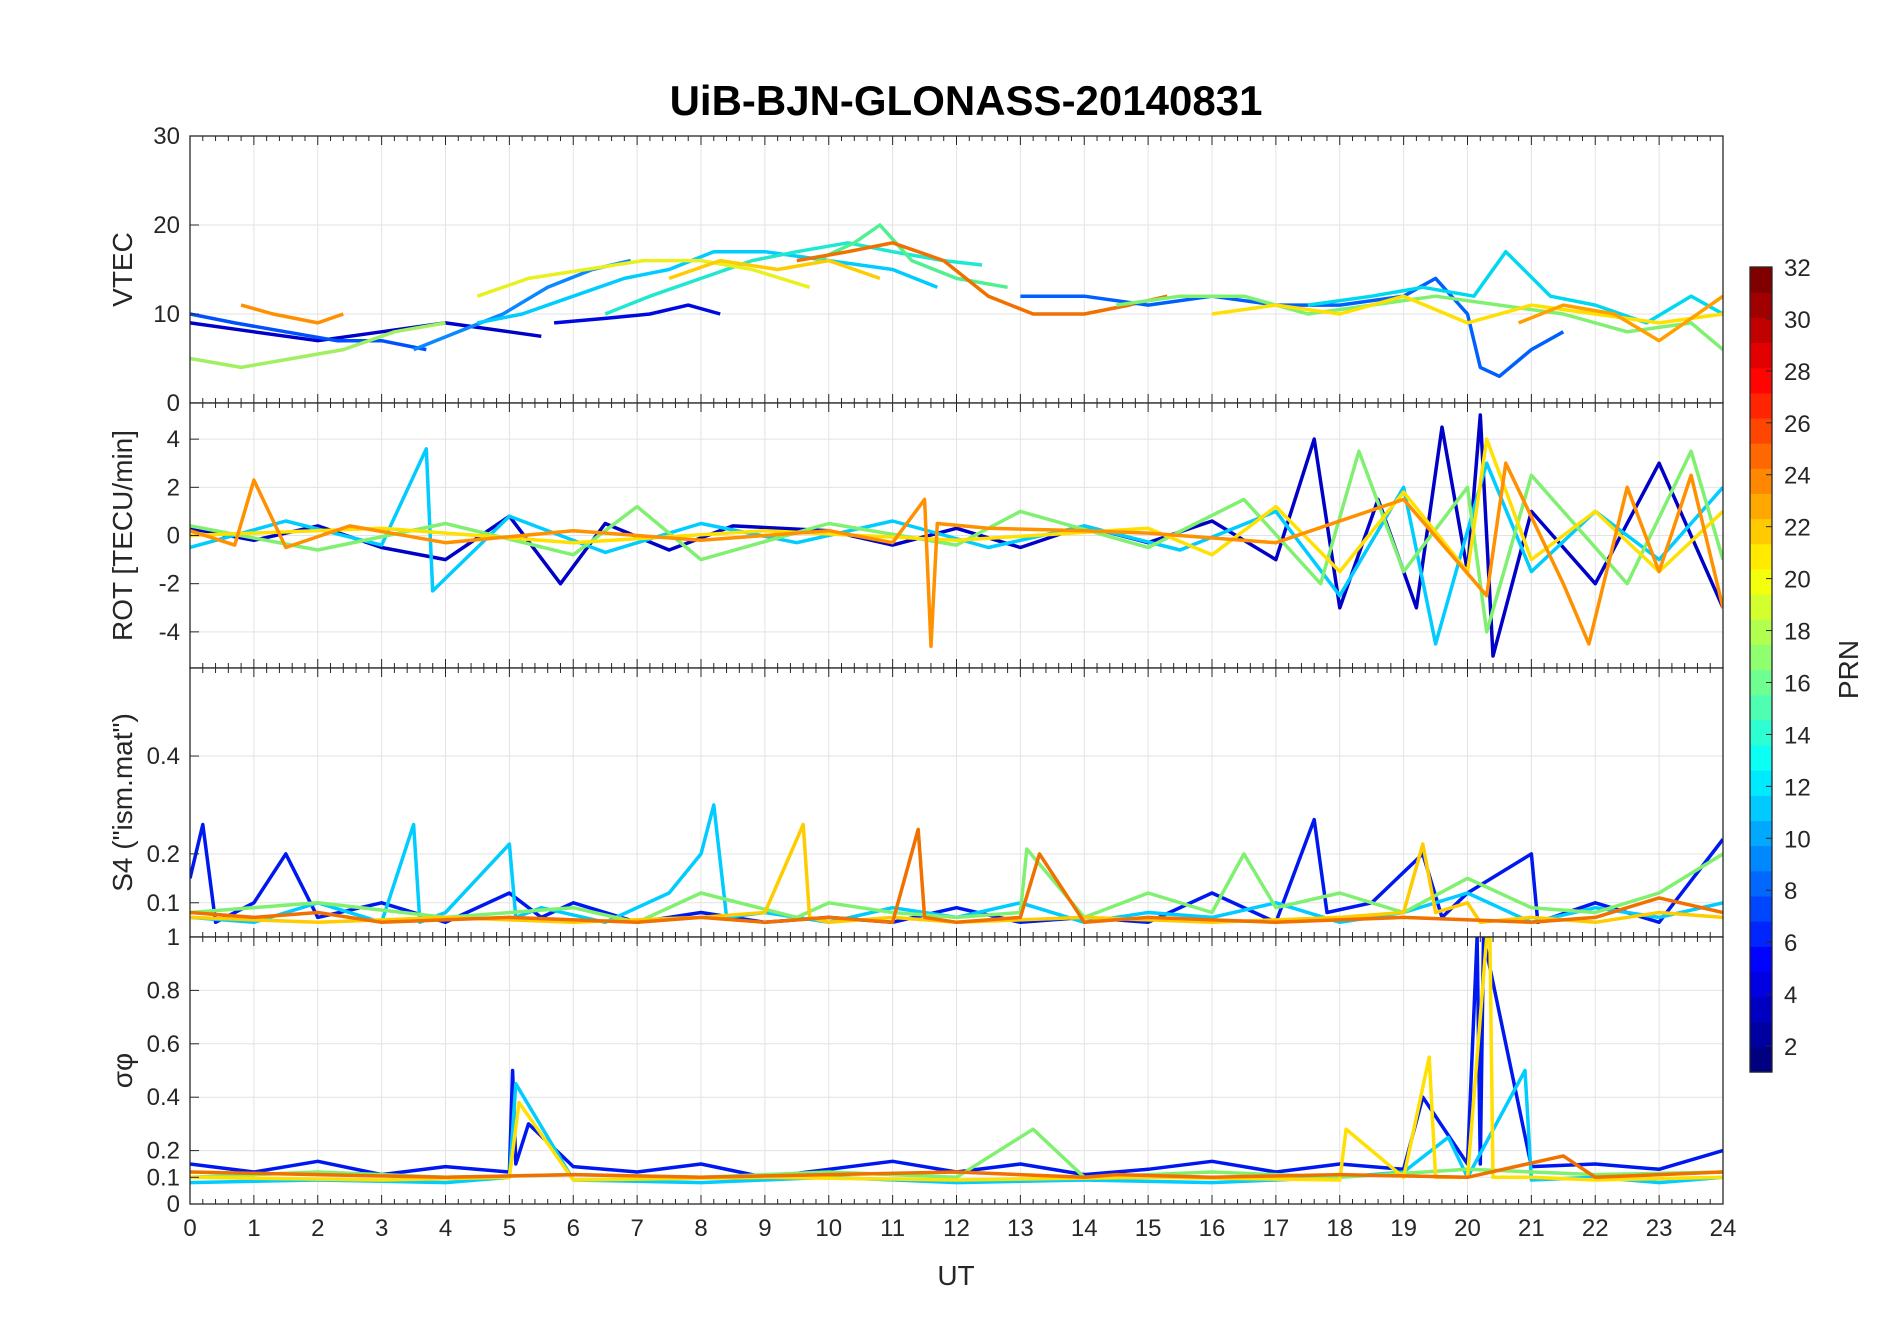 The image size is (1902, 1330). I want to click on y-tick-label: 0.8, so click(163, 990).